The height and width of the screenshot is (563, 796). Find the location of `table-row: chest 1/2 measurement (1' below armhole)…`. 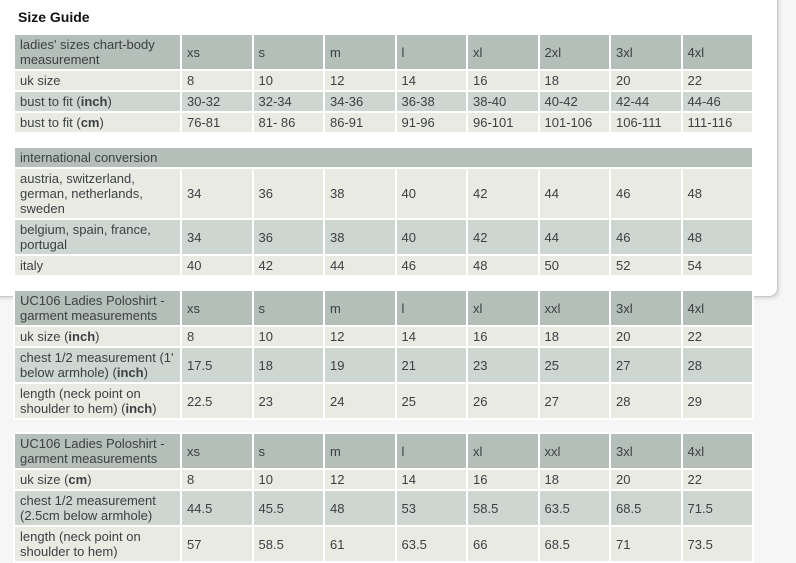

table-row: chest 1/2 measurement (1' below armhole)… is located at coordinates (383, 365).